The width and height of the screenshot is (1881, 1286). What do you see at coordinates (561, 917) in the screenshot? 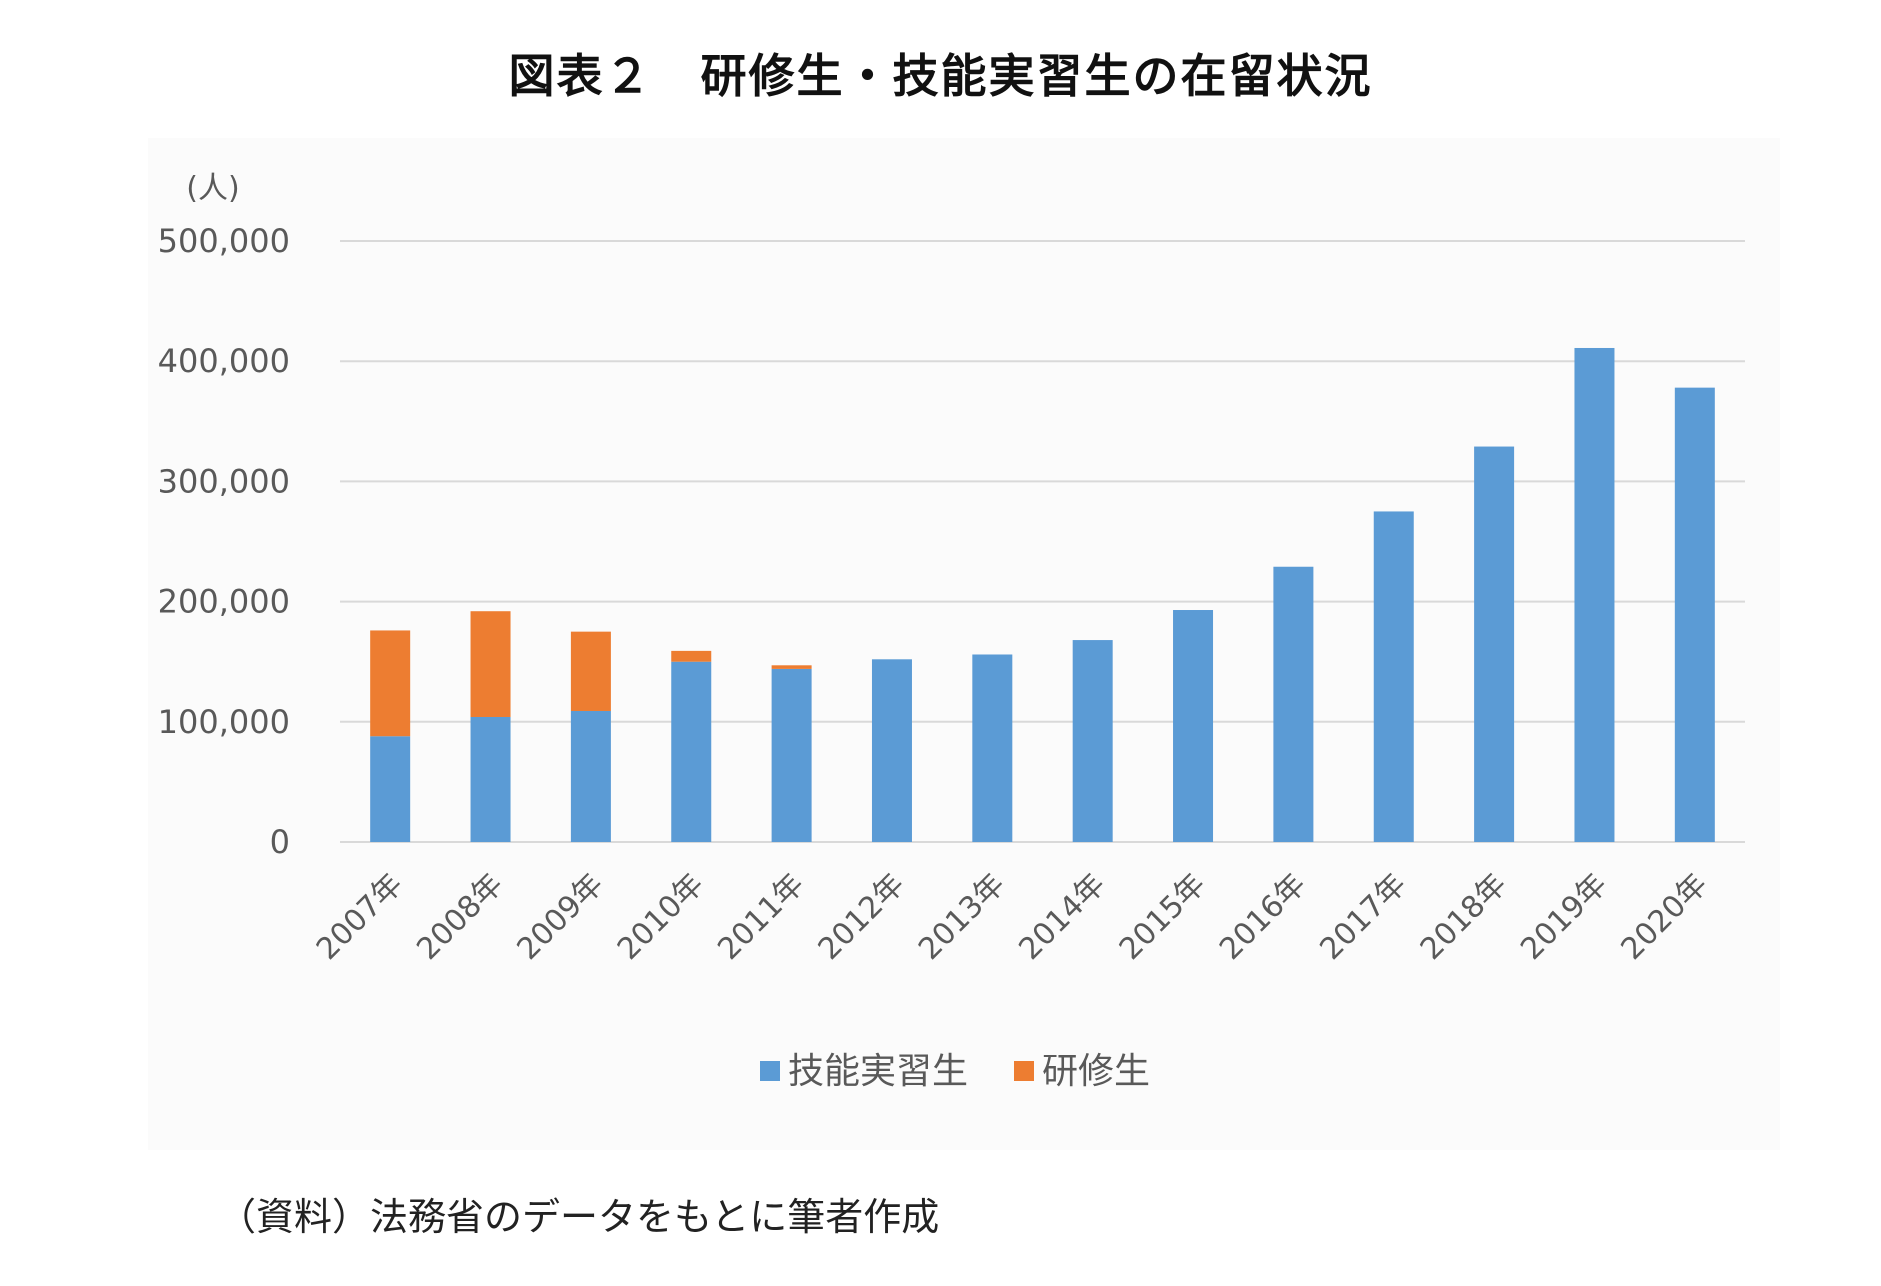
I see `x-tick-label: 2009年` at bounding box center [561, 917].